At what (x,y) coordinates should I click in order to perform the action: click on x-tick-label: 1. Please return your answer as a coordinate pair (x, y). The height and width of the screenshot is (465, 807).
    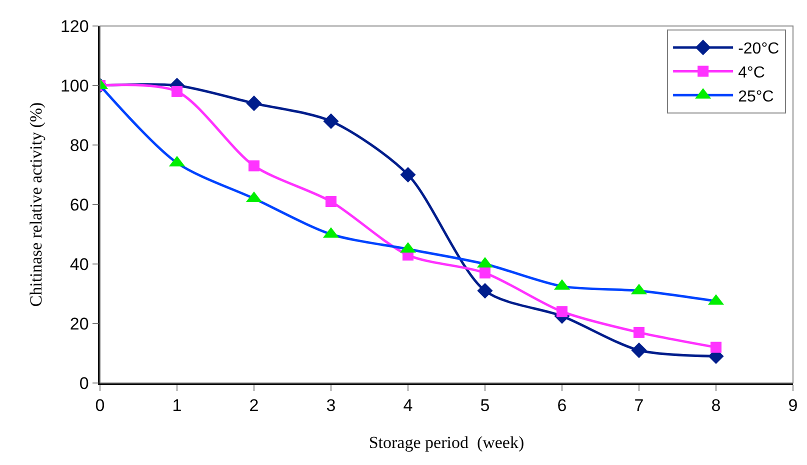
    Looking at the image, I should click on (177, 406).